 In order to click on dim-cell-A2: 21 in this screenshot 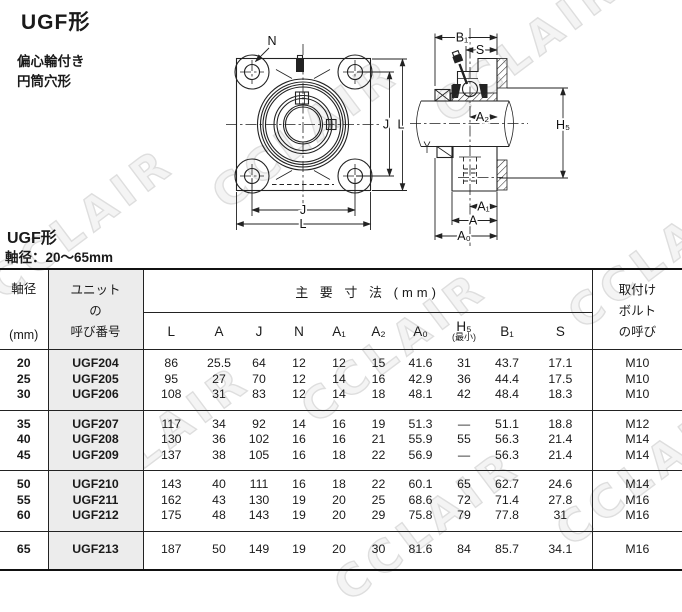, I will do `click(378, 439)`.